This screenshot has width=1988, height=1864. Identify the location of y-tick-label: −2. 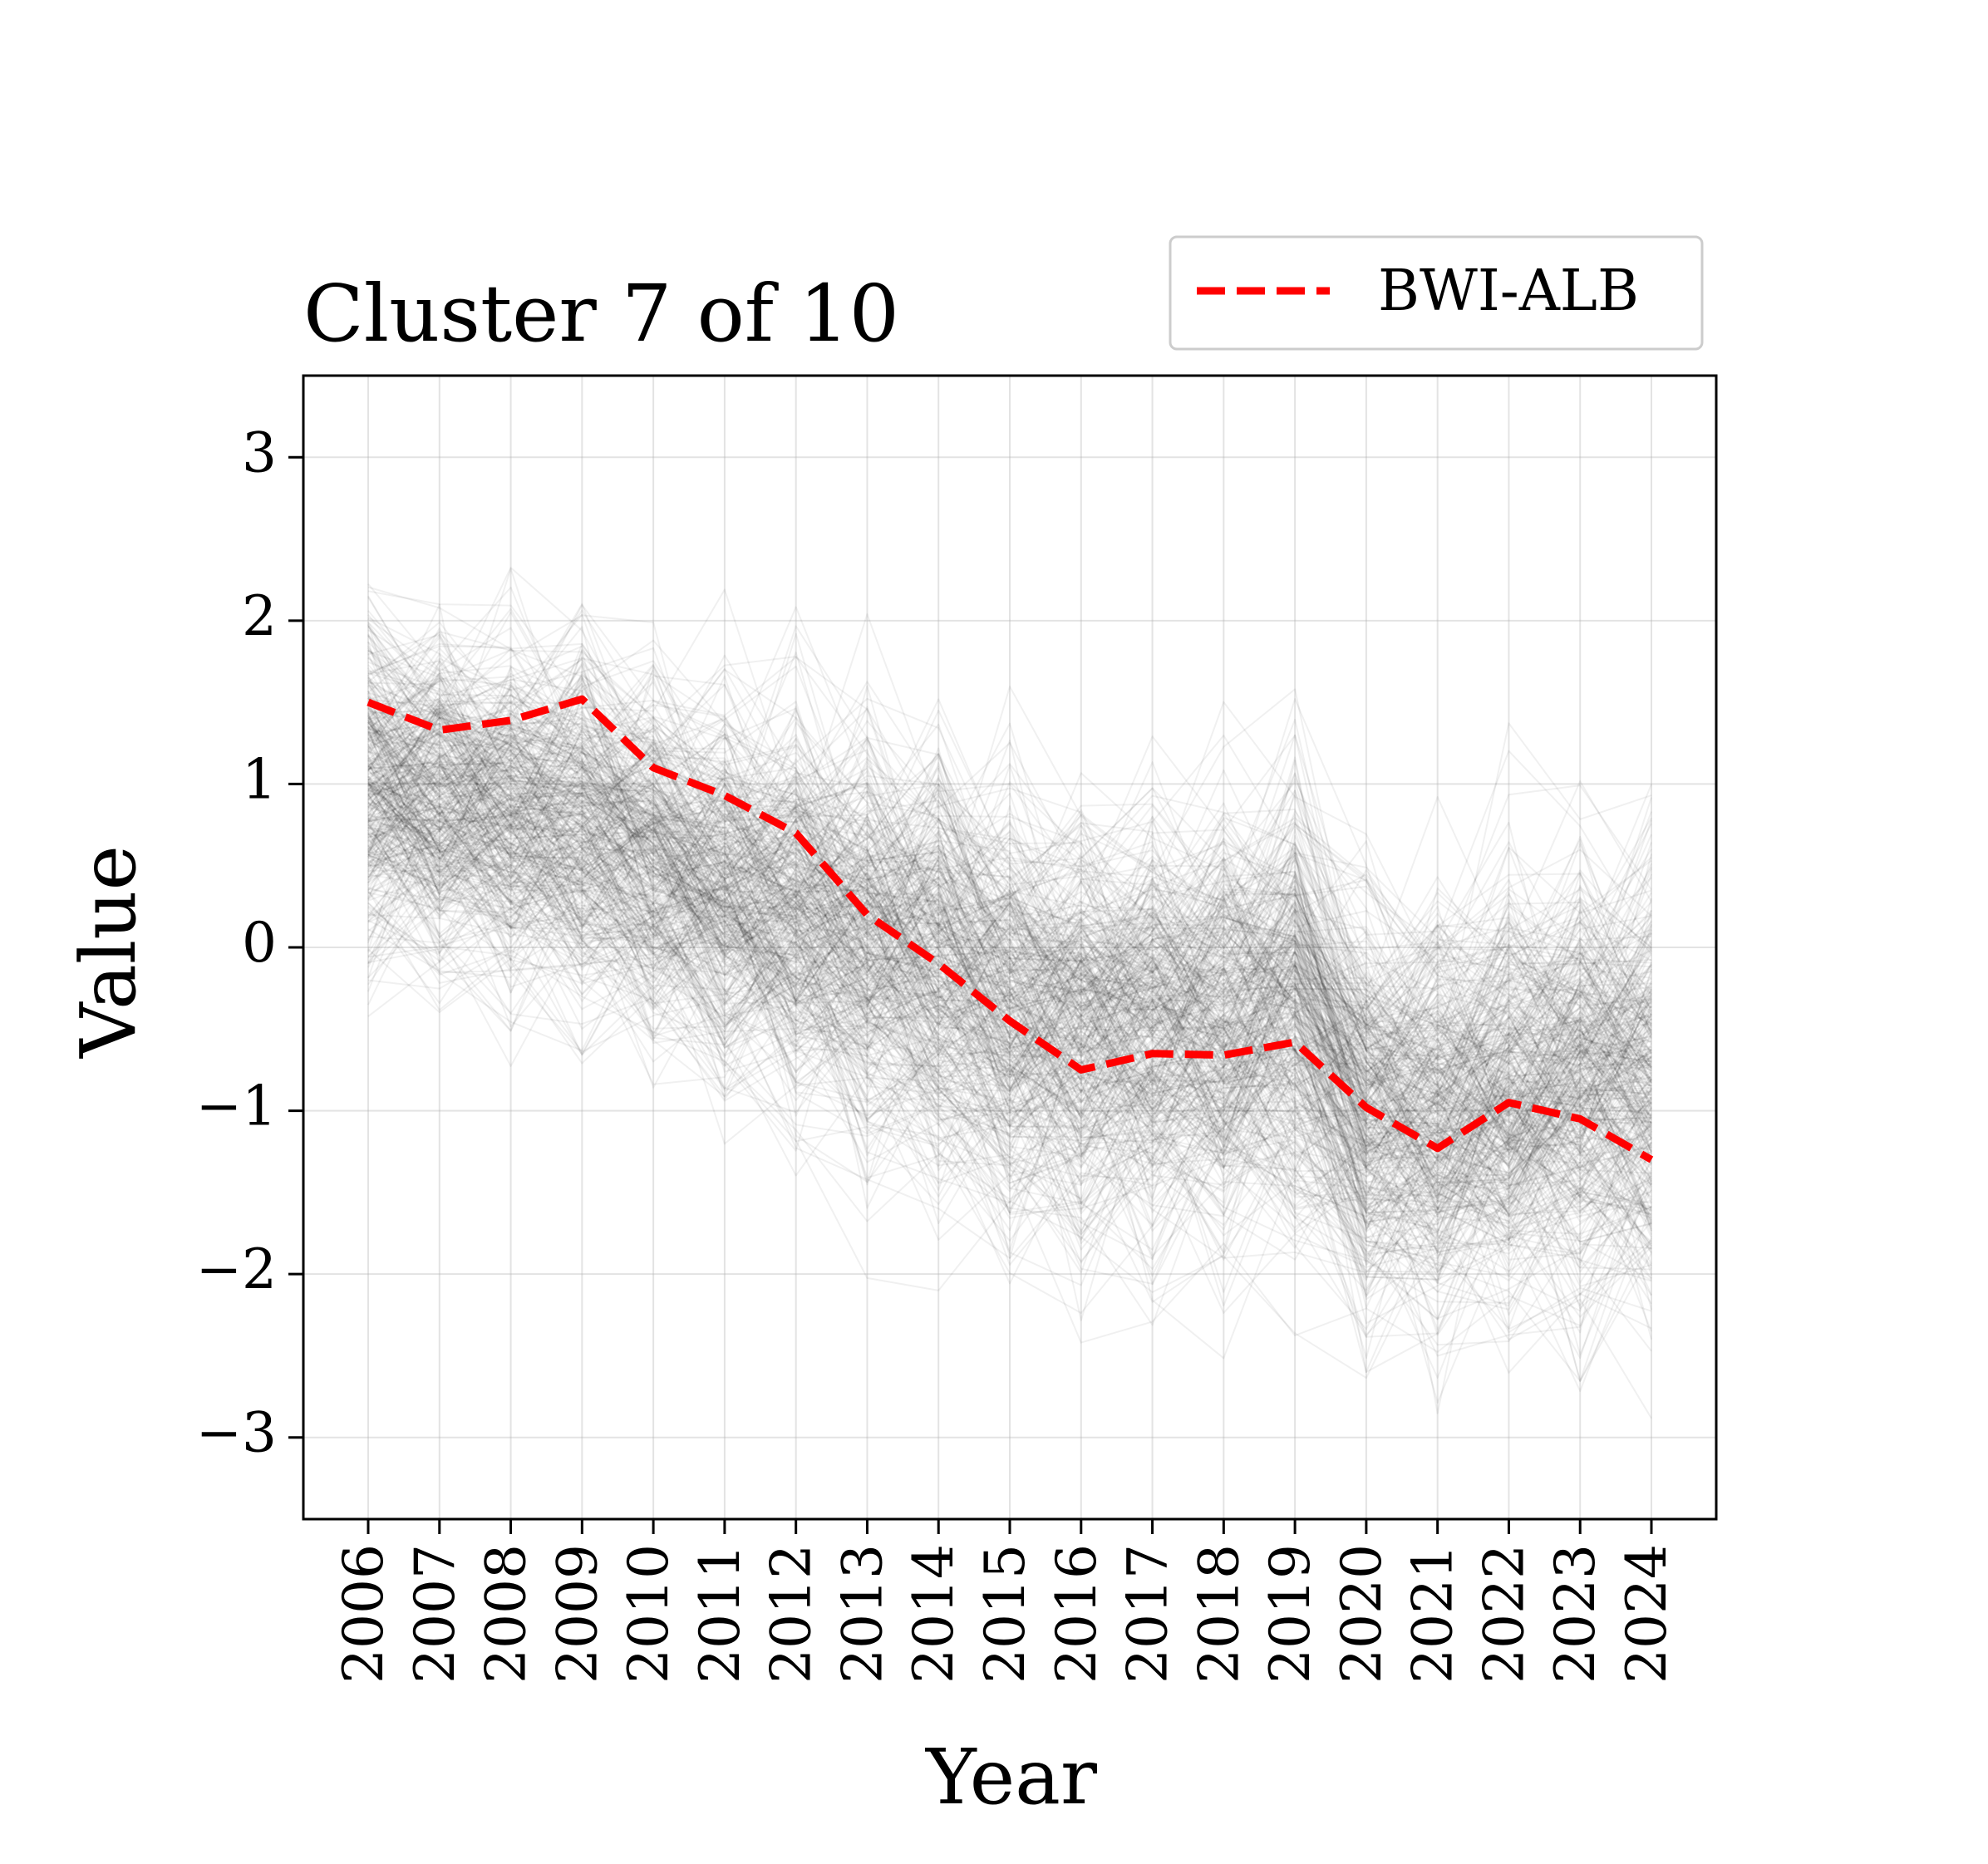
(236, 1269).